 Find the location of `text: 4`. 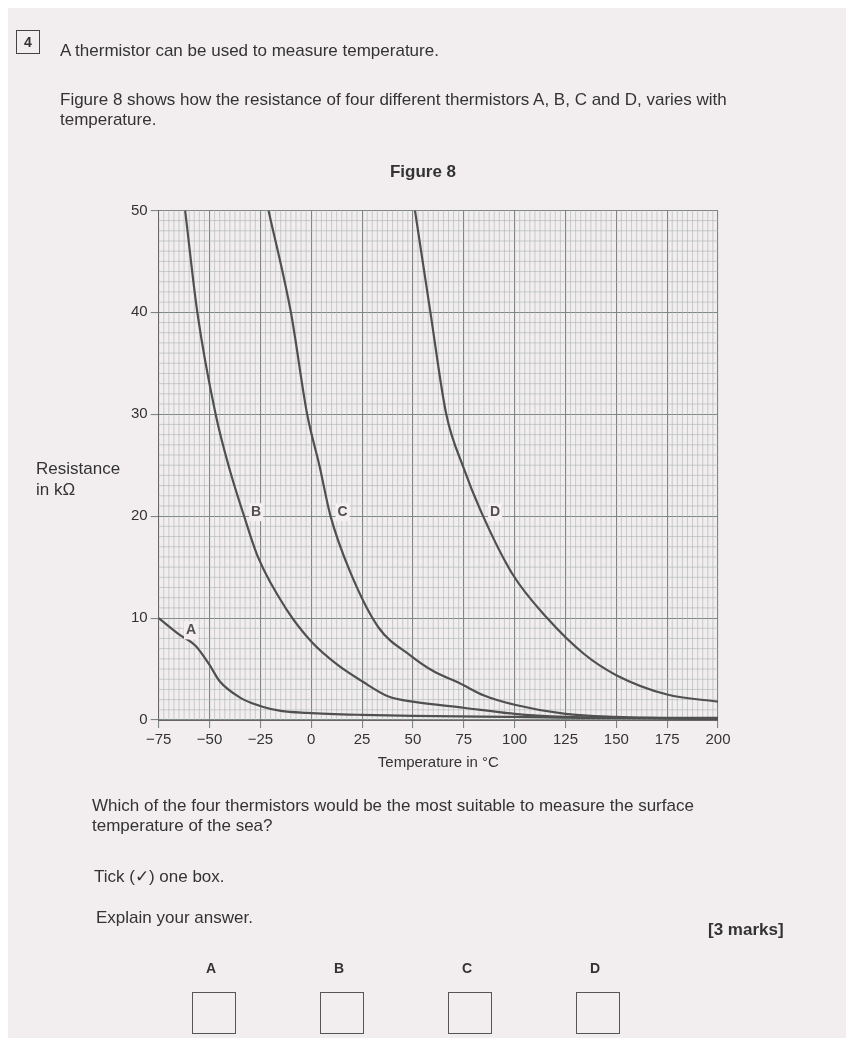

text: 4 is located at coordinates (28, 42).